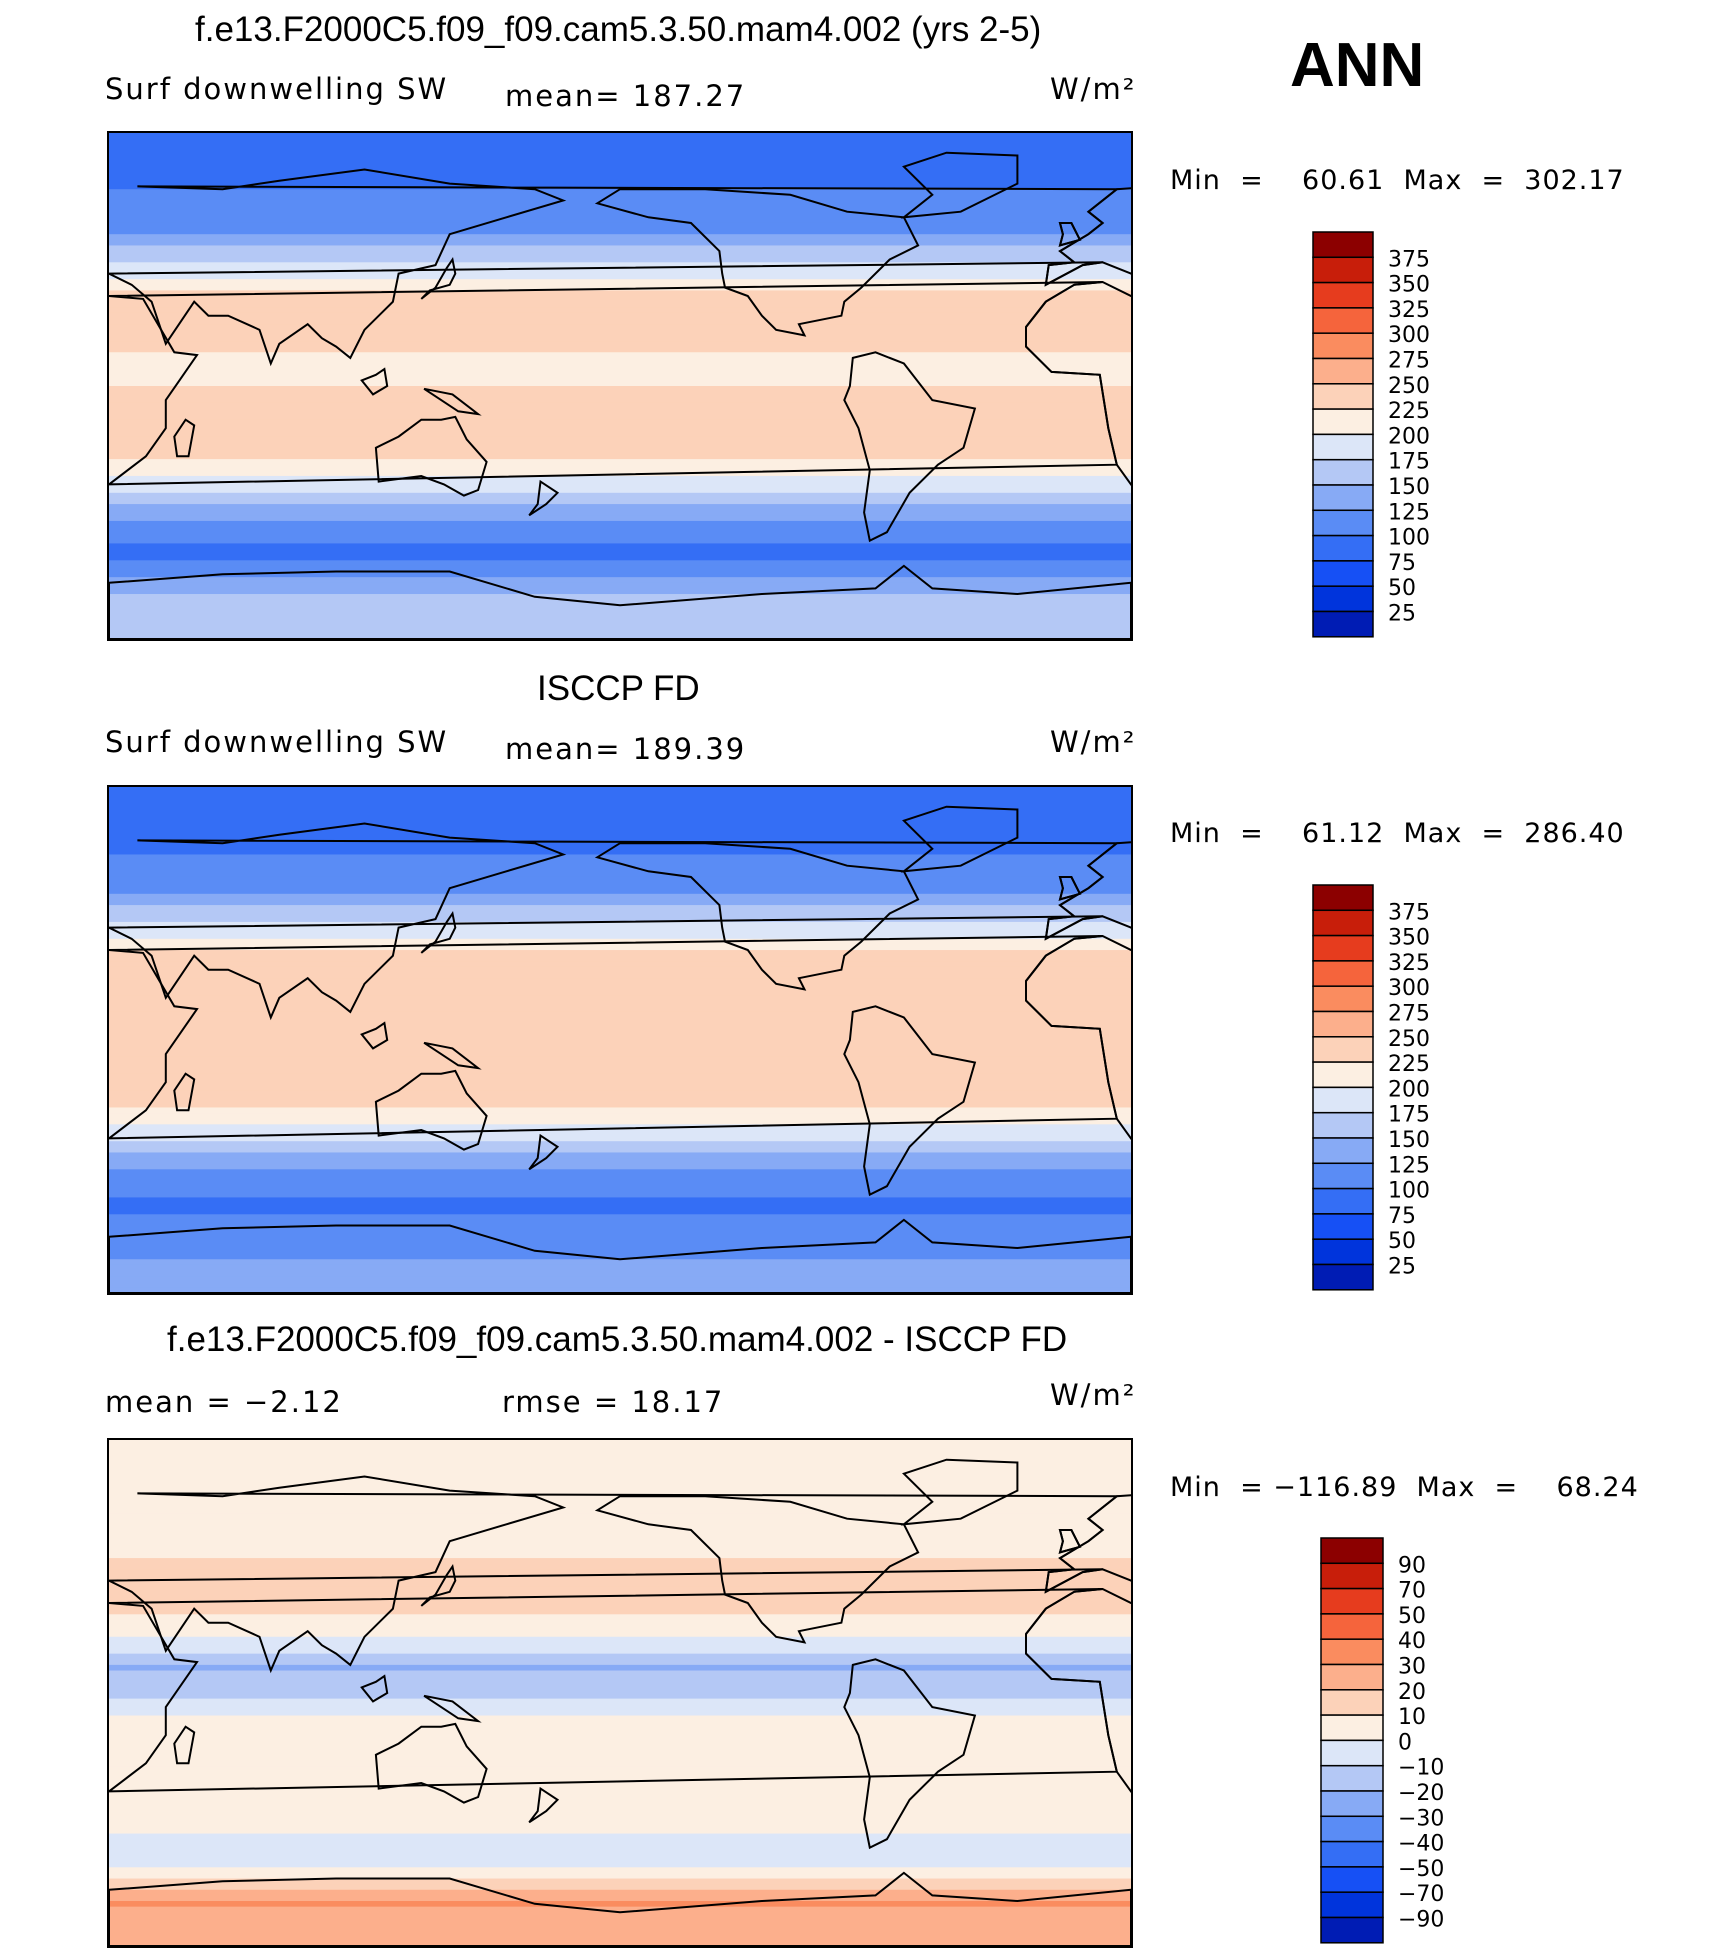 The height and width of the screenshot is (1958, 1710). I want to click on colorbar-tick-label: 375, so click(1409, 259).